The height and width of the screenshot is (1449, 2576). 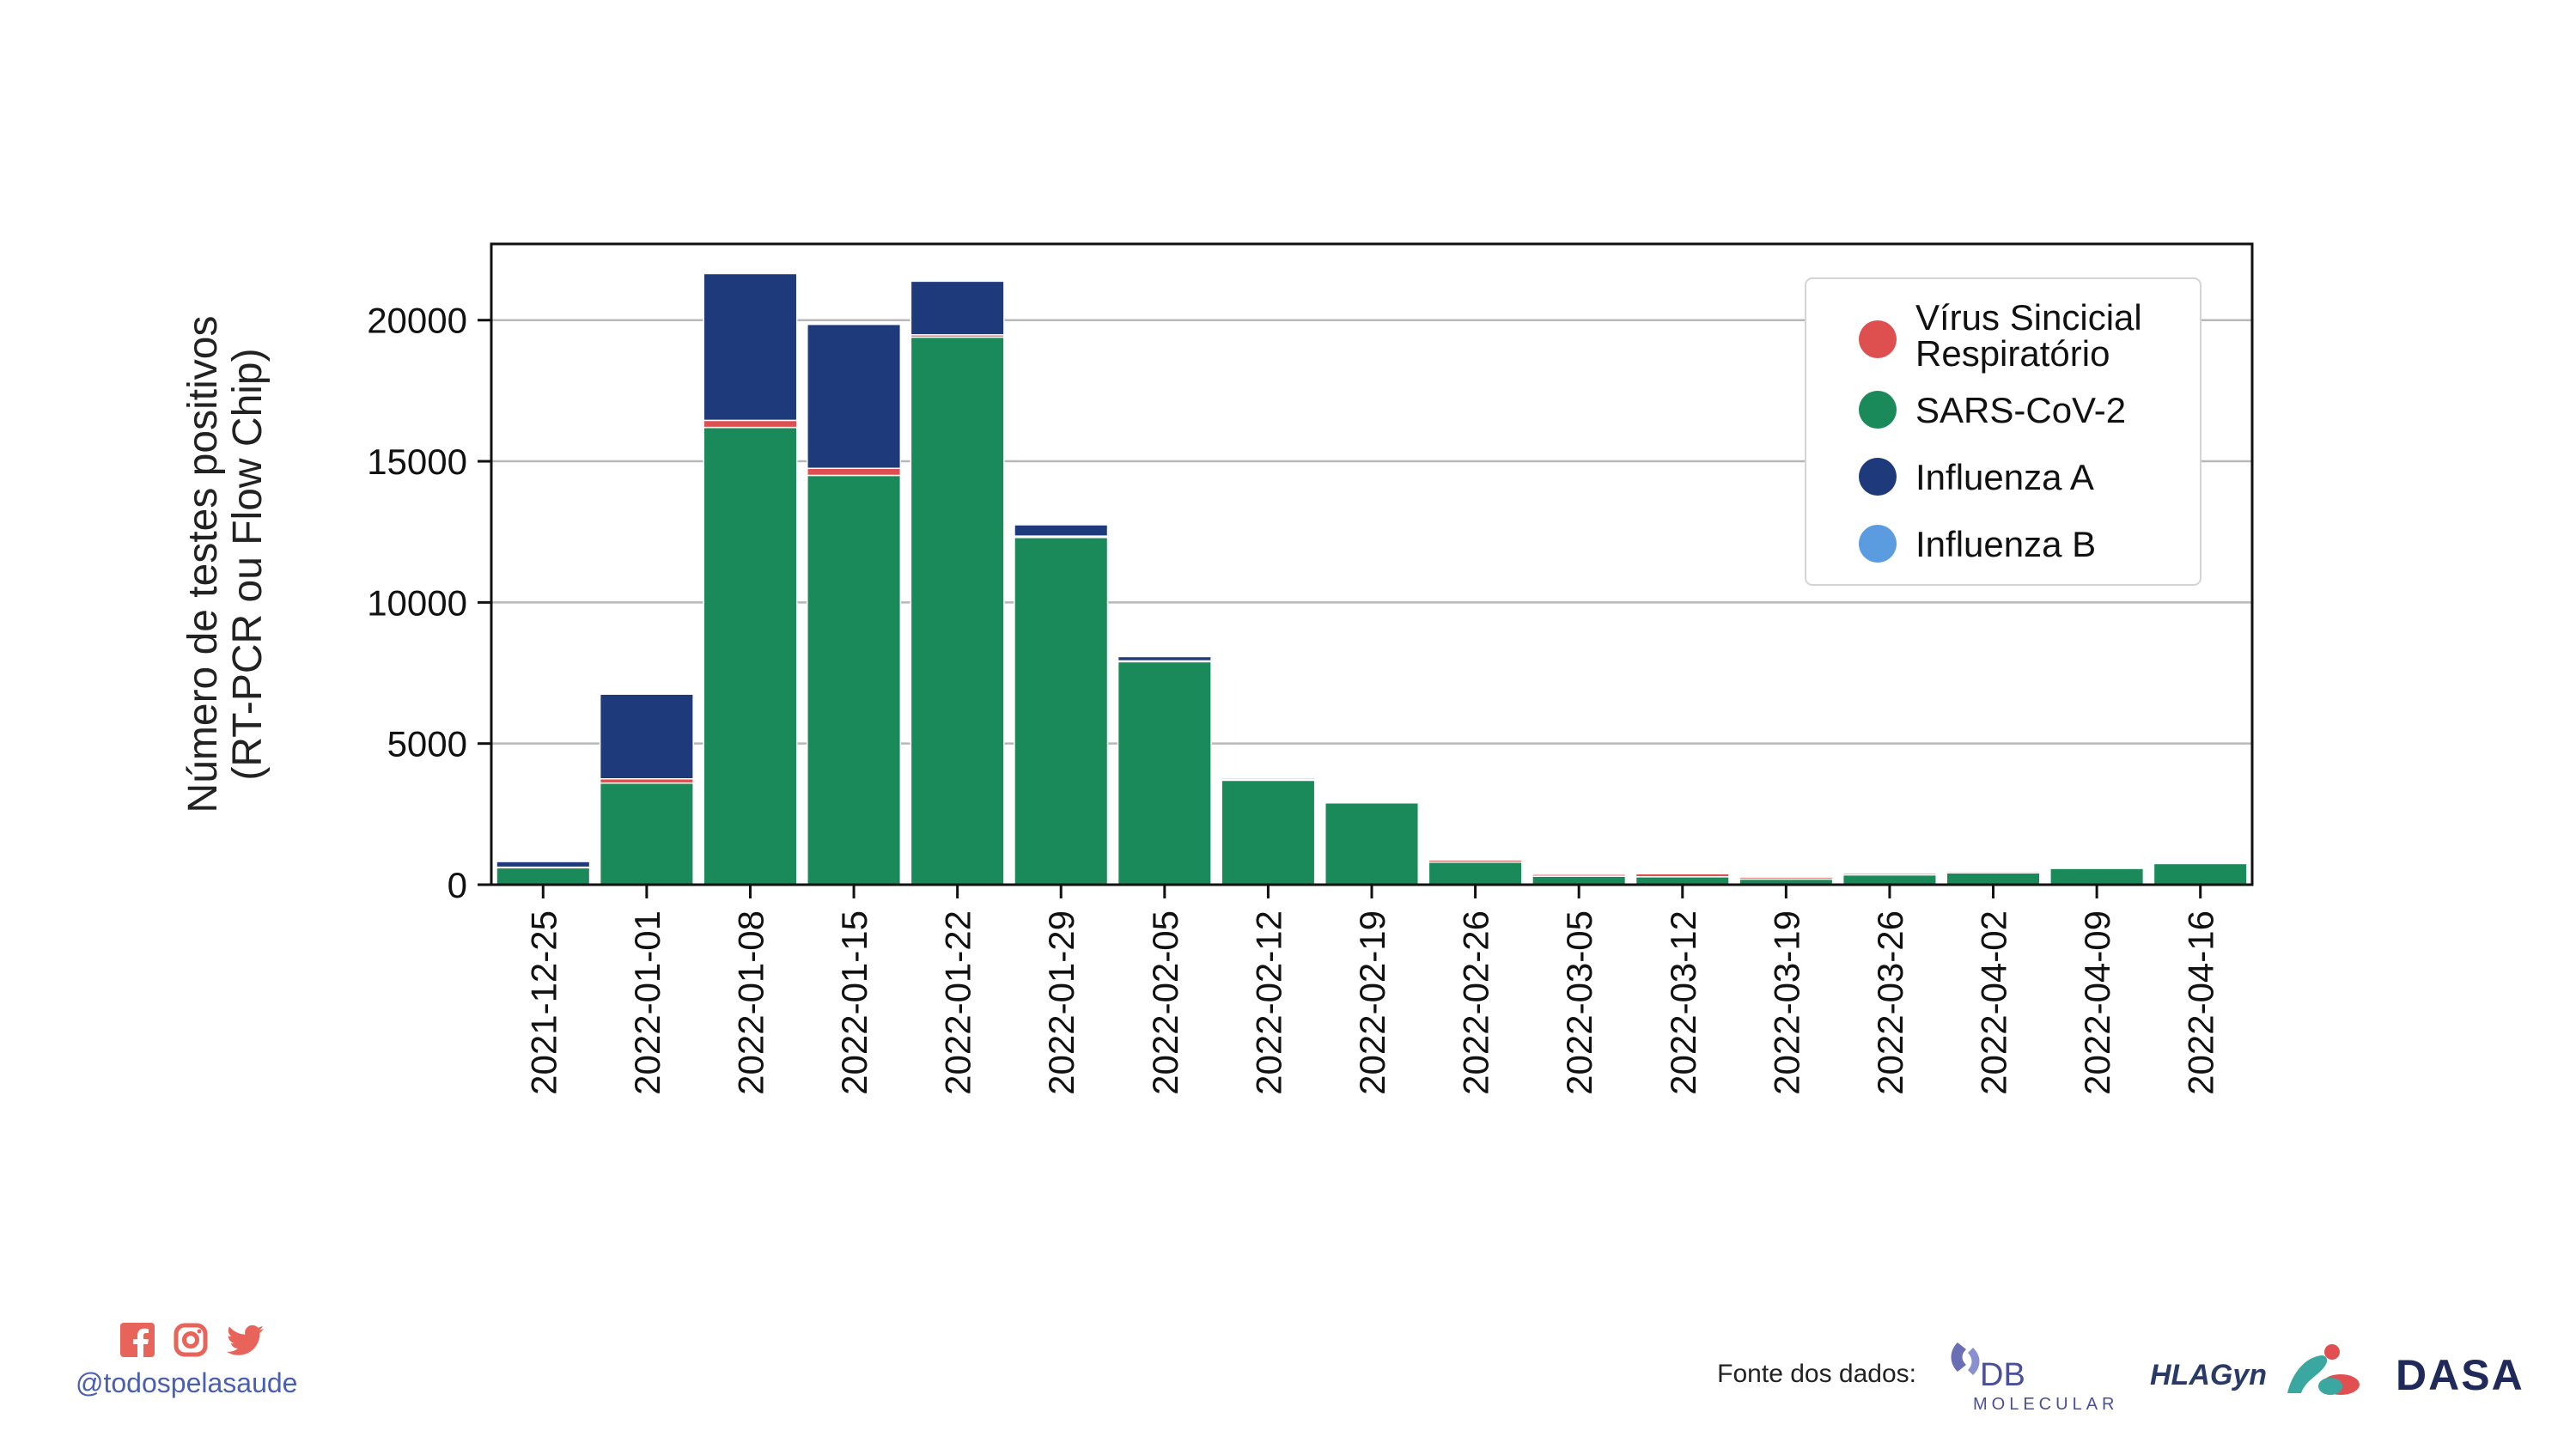 What do you see at coordinates (1372, 1002) in the screenshot?
I see `x-tick-label: 2022-02-19` at bounding box center [1372, 1002].